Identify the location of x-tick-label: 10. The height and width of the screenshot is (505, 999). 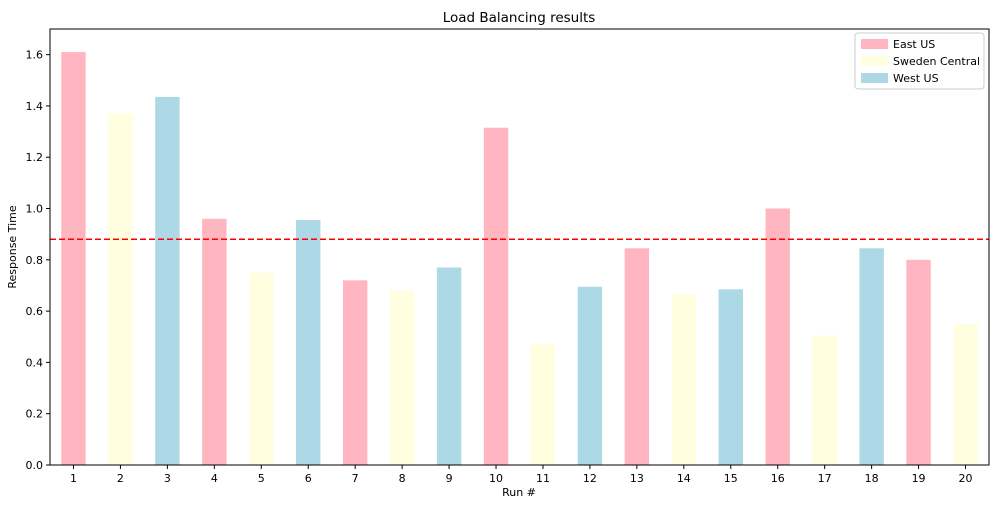
(496, 478).